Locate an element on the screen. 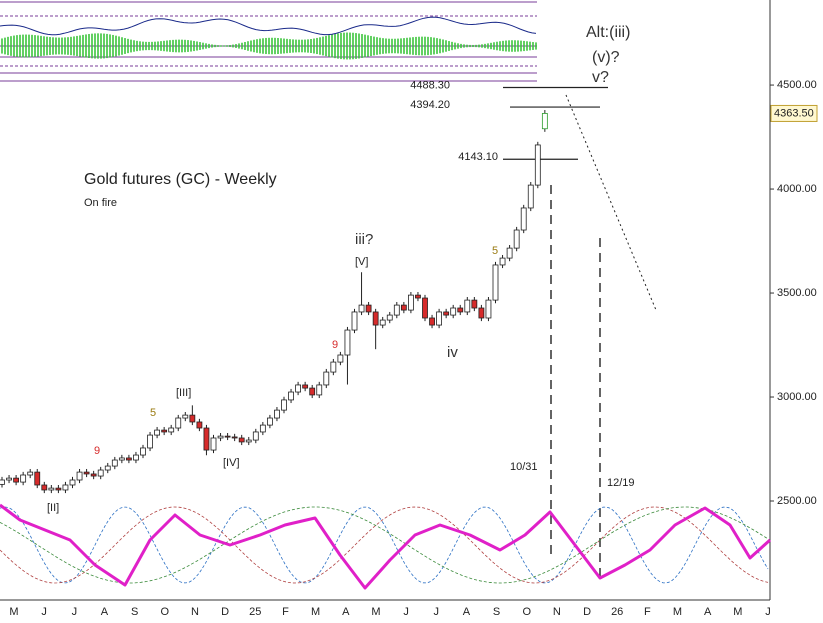 This screenshot has width=823, height=623. y-tick-label: 3000.00 is located at coordinates (797, 397).